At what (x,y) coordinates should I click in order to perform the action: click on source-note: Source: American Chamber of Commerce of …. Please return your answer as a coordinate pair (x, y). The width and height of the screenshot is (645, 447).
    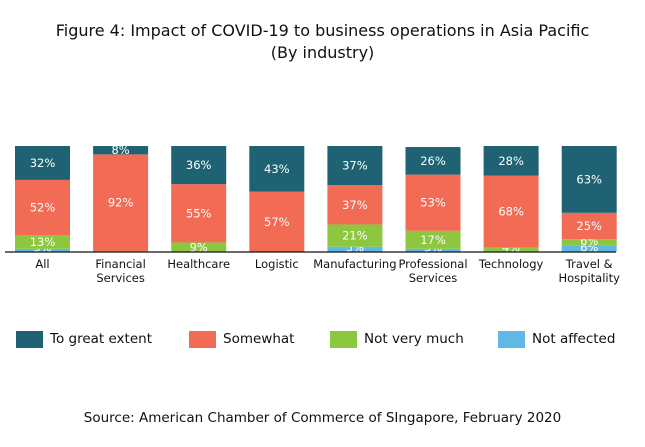
    Looking at the image, I should click on (322, 418).